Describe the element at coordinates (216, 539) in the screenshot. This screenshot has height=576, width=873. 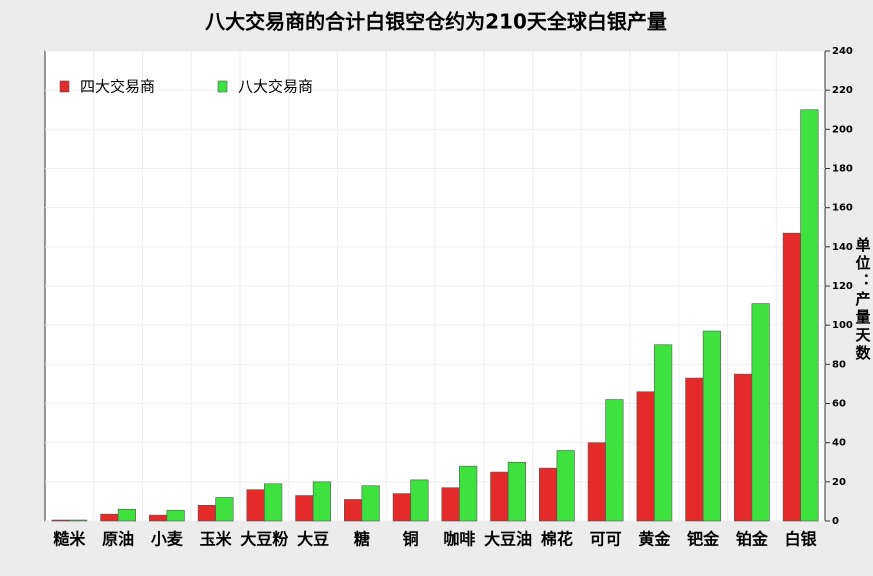
I see `x-tick-label: 玉米` at that location.